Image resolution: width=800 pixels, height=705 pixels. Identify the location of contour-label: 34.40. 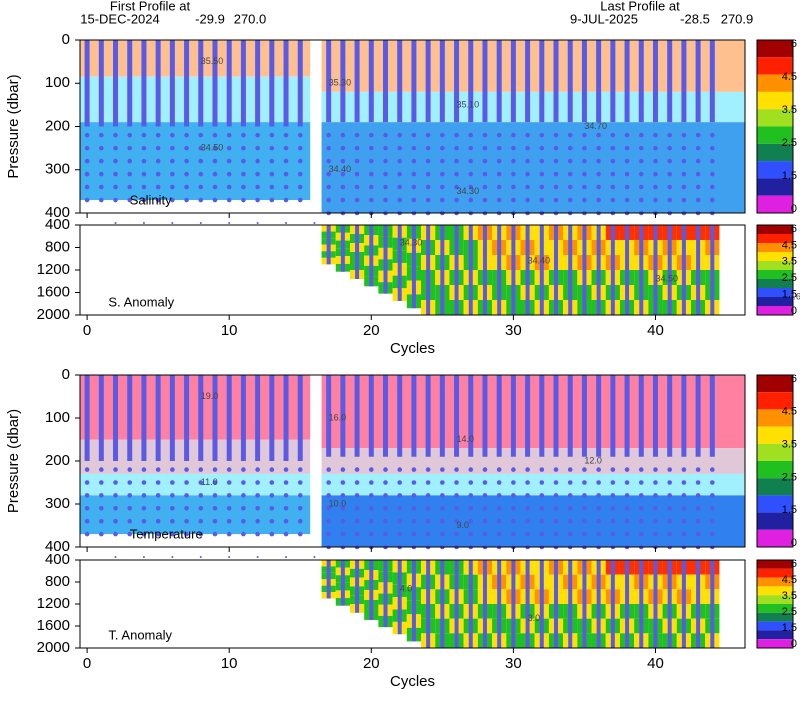
(539, 260).